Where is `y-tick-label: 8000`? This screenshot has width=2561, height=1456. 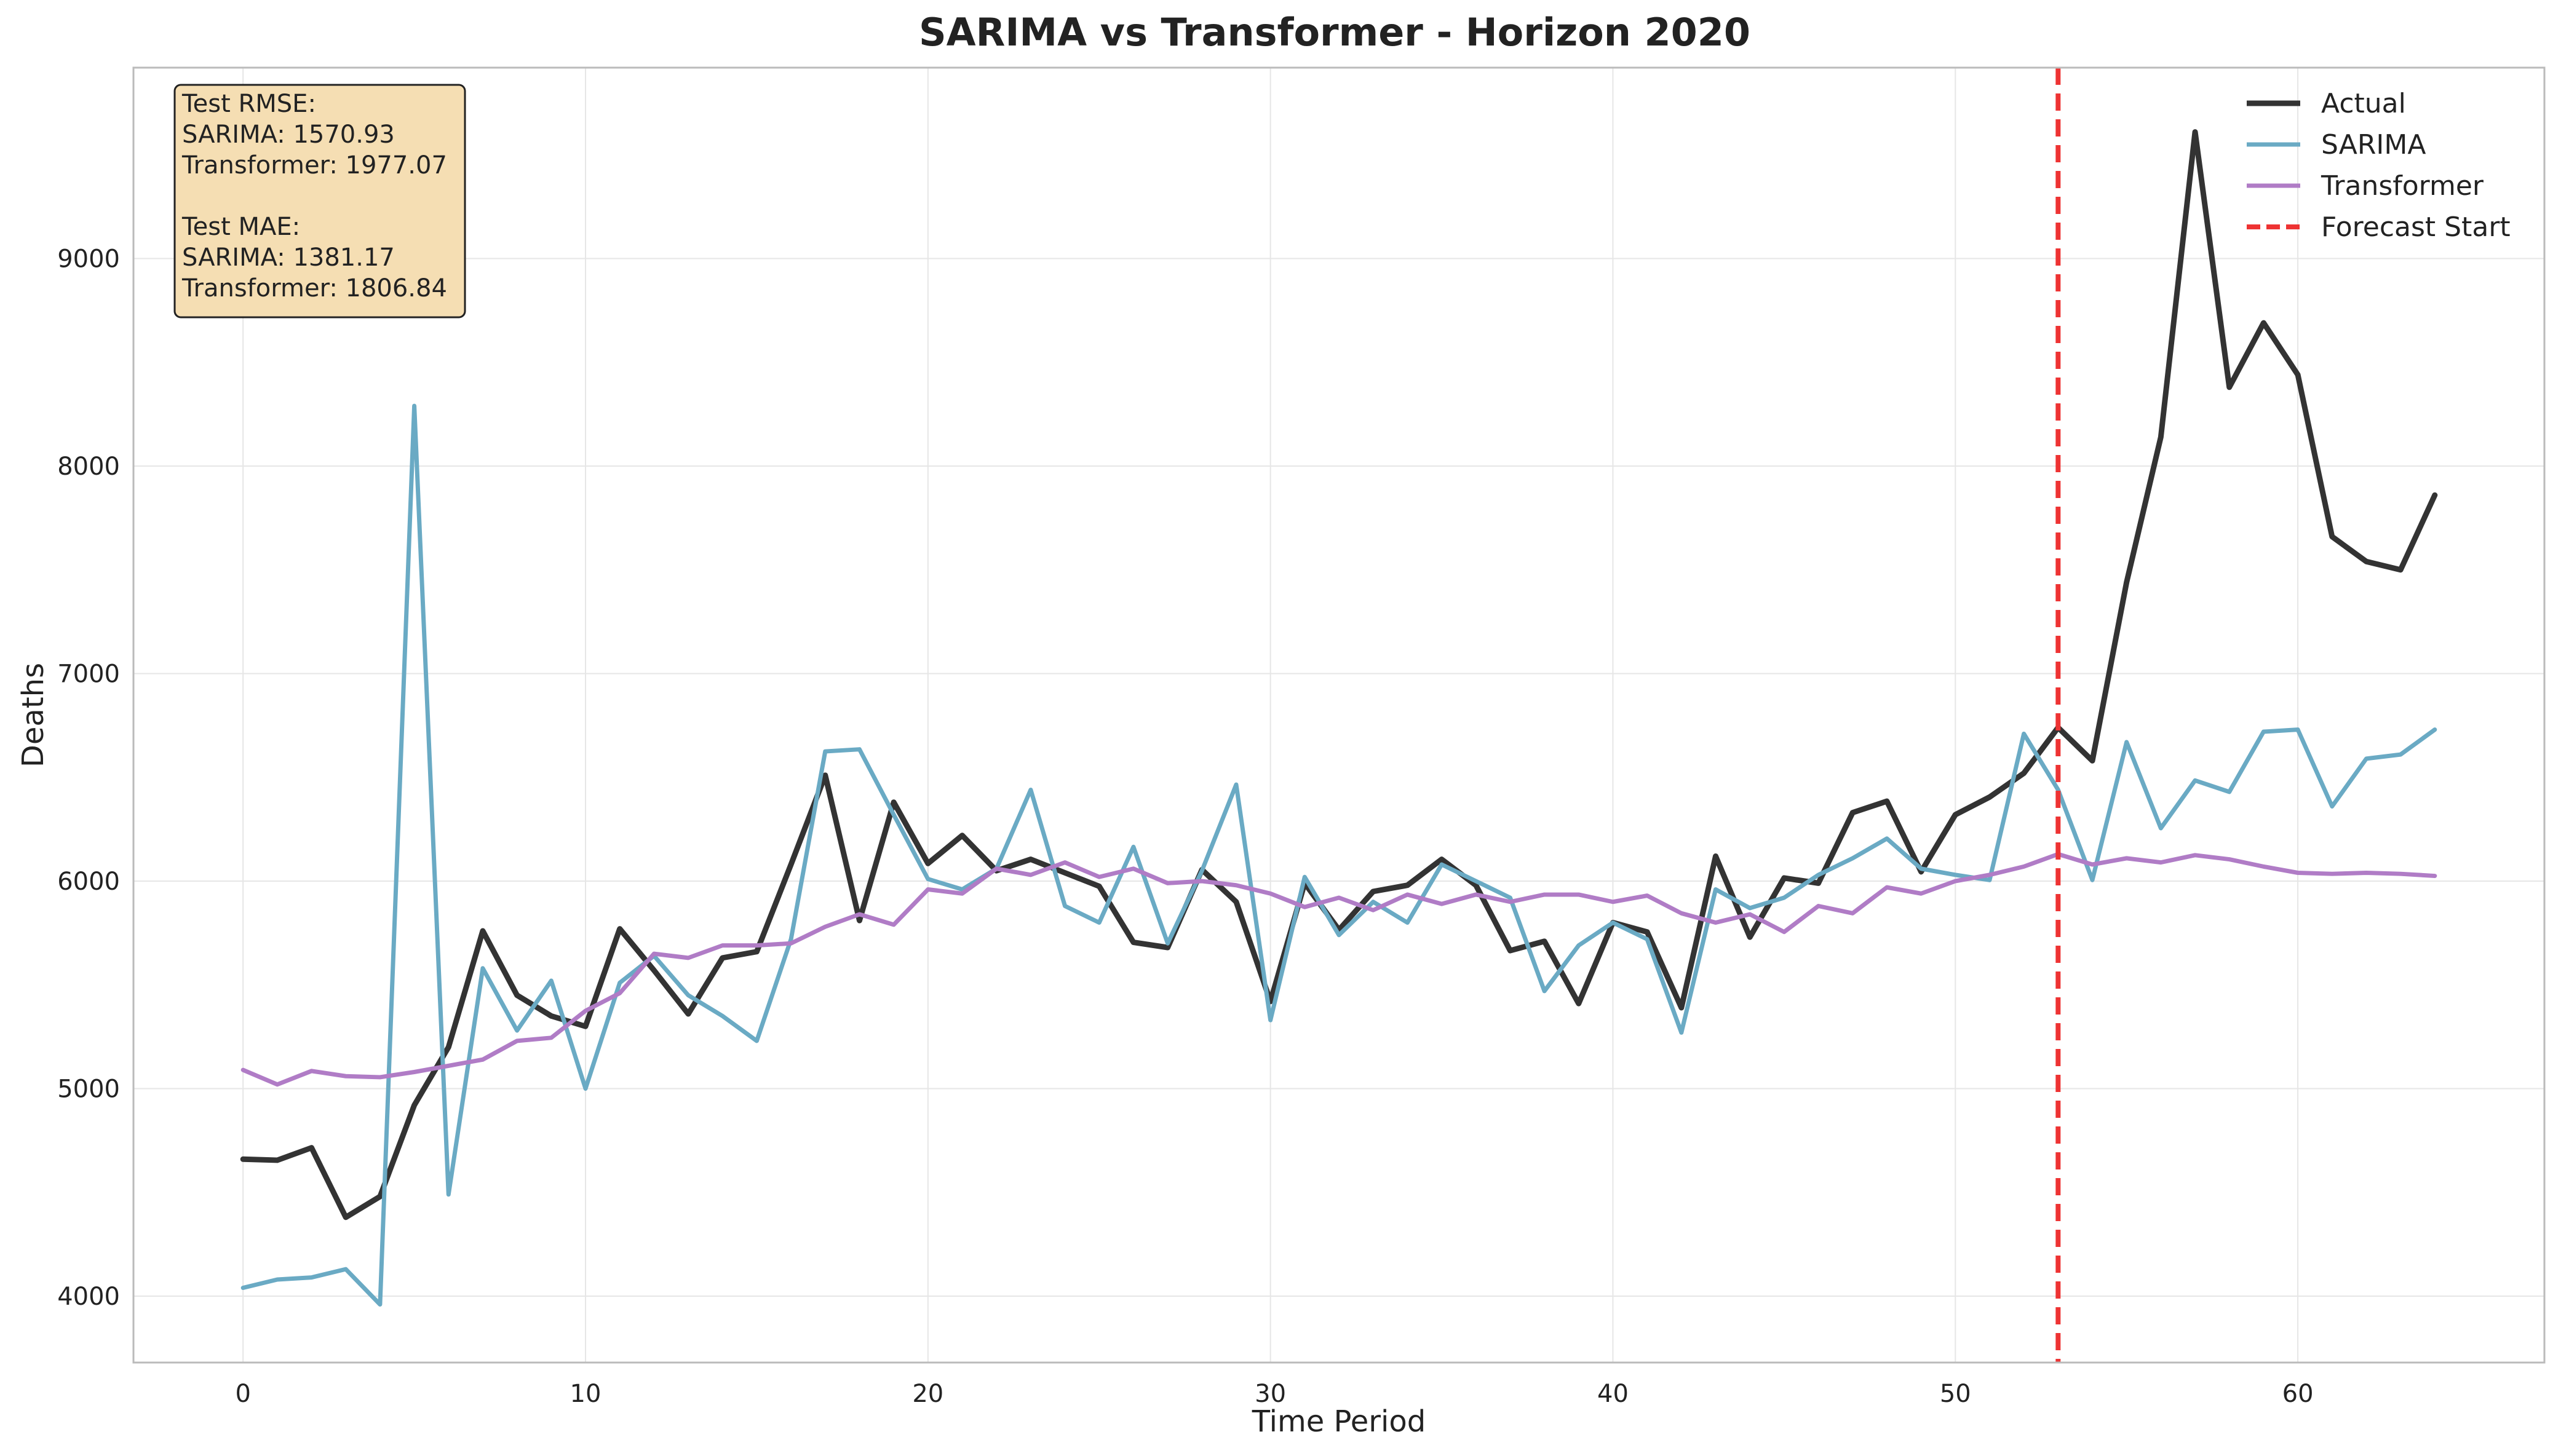
y-tick-label: 8000 is located at coordinates (89, 467).